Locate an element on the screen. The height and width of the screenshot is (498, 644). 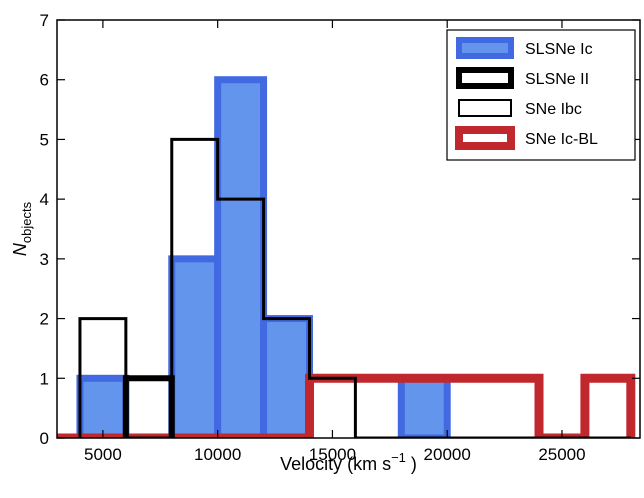
x-tick-label: 20000 is located at coordinates (447, 454).